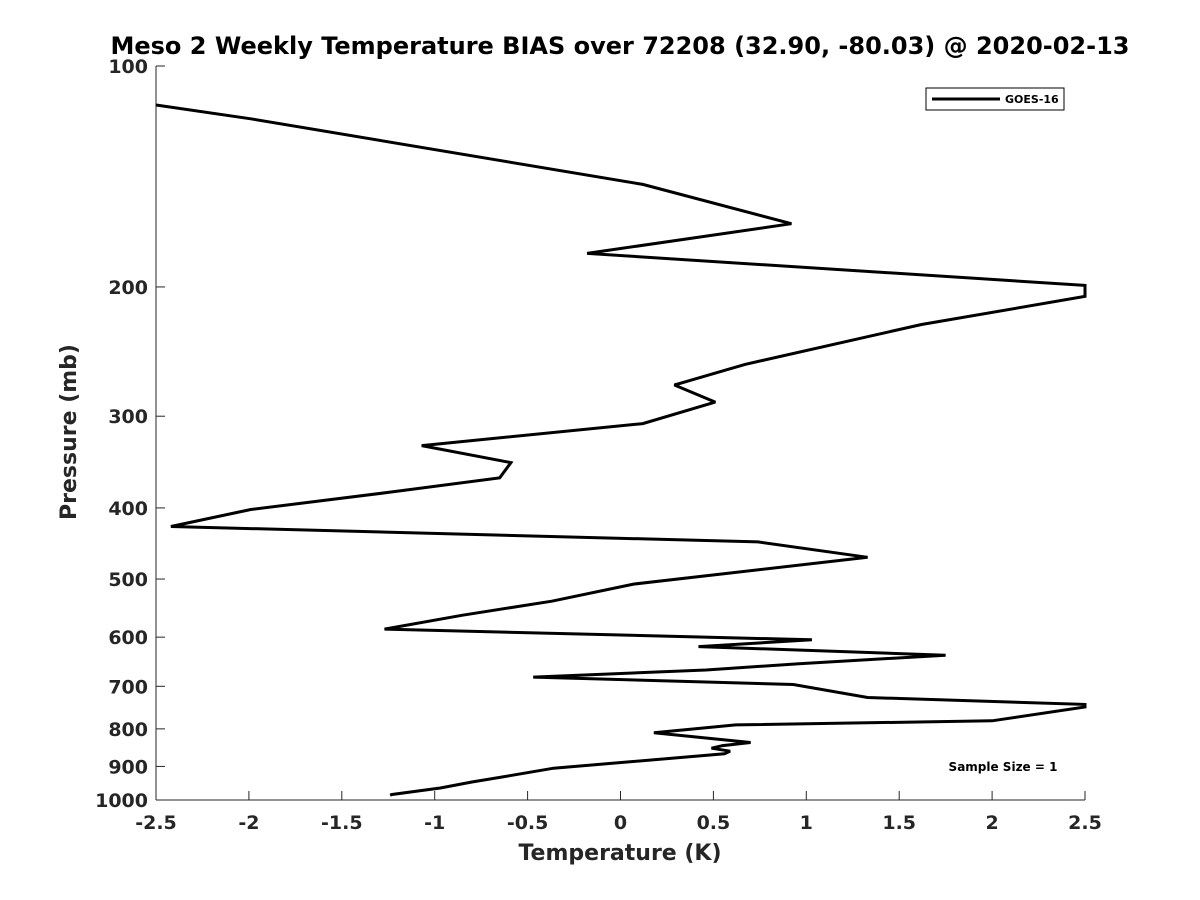 The height and width of the screenshot is (900, 1200). What do you see at coordinates (714, 823) in the screenshot?
I see `x-tick-label: 0.5` at bounding box center [714, 823].